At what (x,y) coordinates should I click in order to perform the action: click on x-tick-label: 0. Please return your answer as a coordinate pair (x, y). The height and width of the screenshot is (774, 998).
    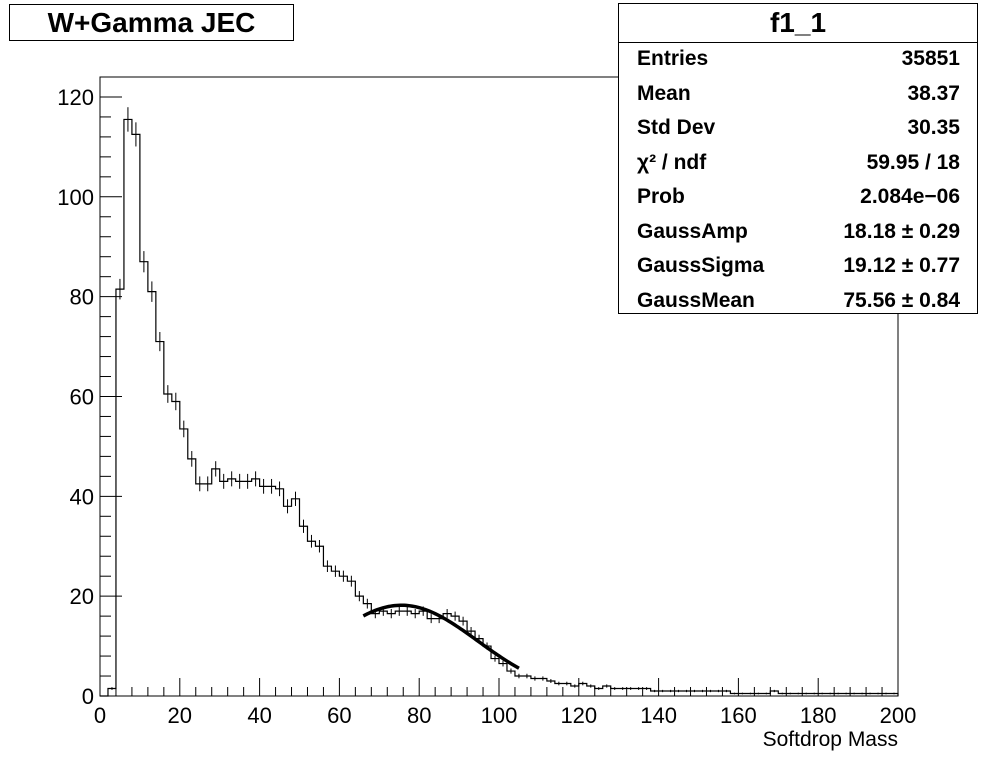
    Looking at the image, I should click on (100, 715).